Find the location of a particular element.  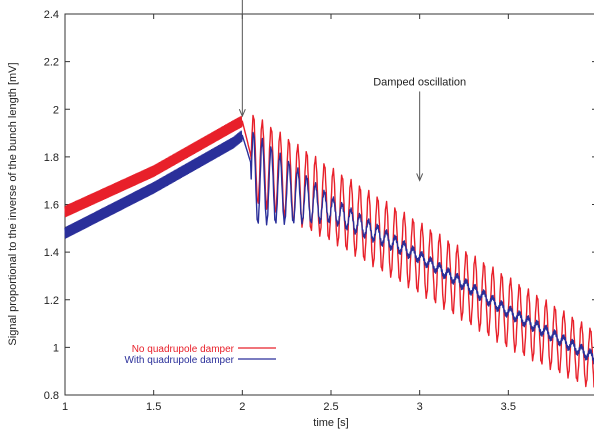

x-tick-label: 1 is located at coordinates (65, 407).